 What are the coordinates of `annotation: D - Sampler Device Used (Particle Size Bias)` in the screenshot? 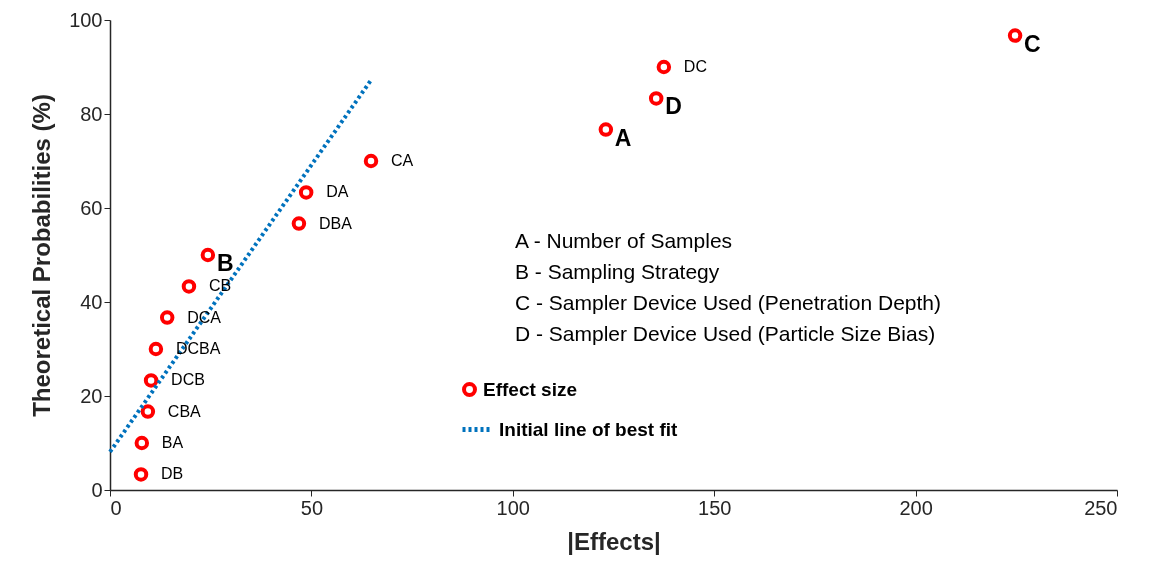 It's located at (725, 333).